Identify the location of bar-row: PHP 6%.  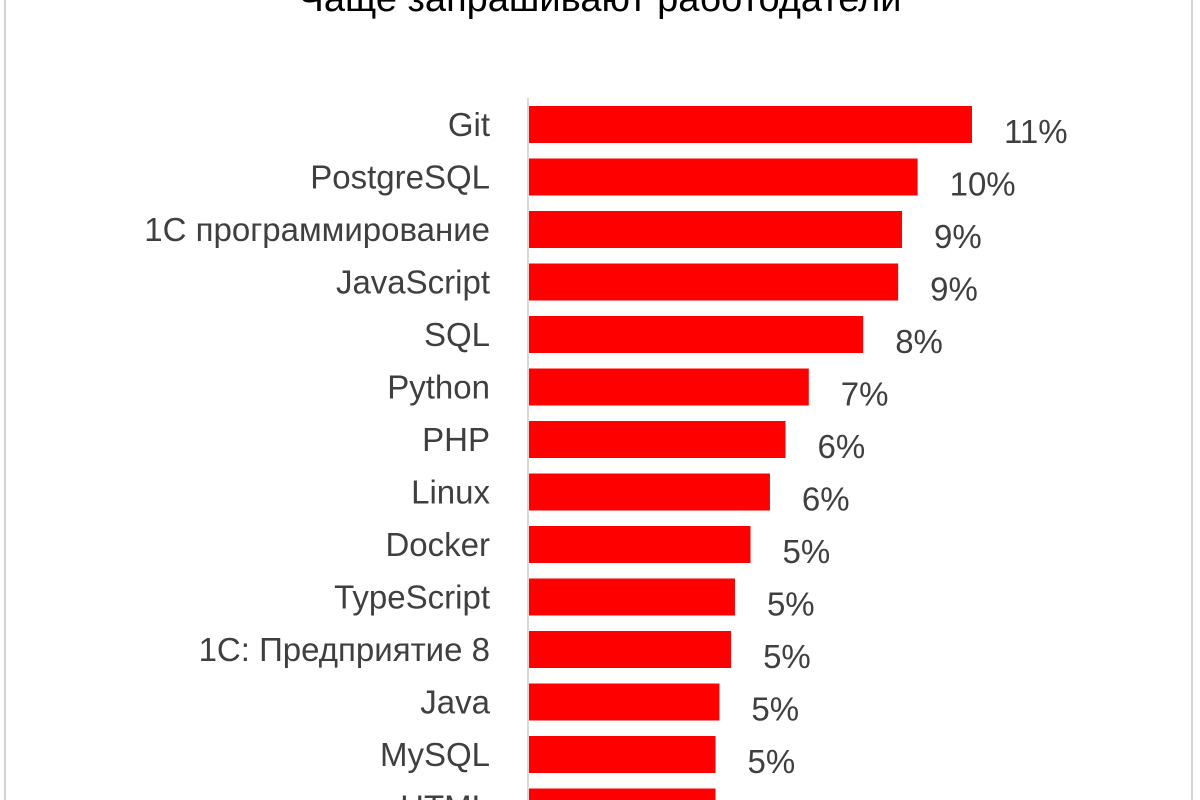
(643, 443).